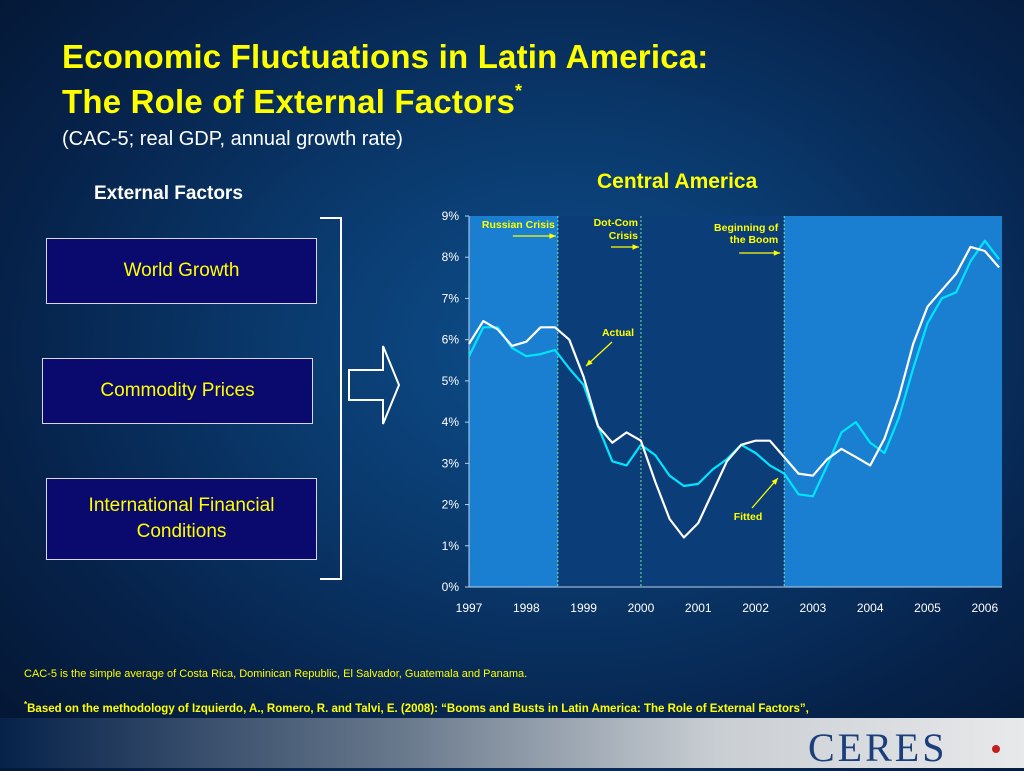 The image size is (1024, 771). I want to click on y-tick-label: 1%, so click(451, 546).